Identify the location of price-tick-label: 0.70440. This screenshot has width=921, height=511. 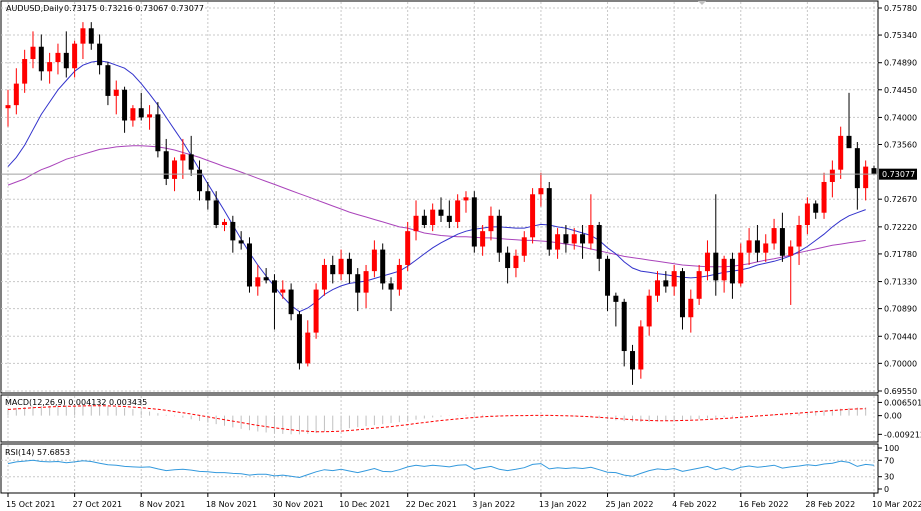
(900, 336).